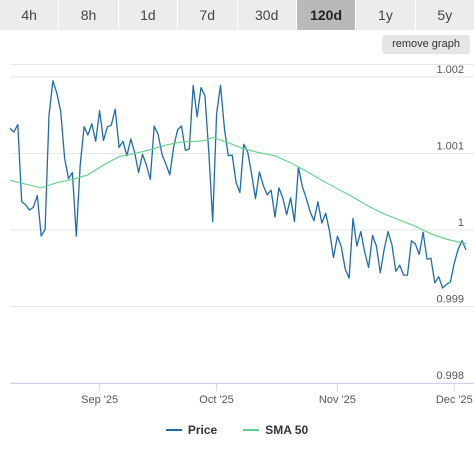 The image size is (474, 455). What do you see at coordinates (461, 223) in the screenshot?
I see `y-tick-label: 1` at bounding box center [461, 223].